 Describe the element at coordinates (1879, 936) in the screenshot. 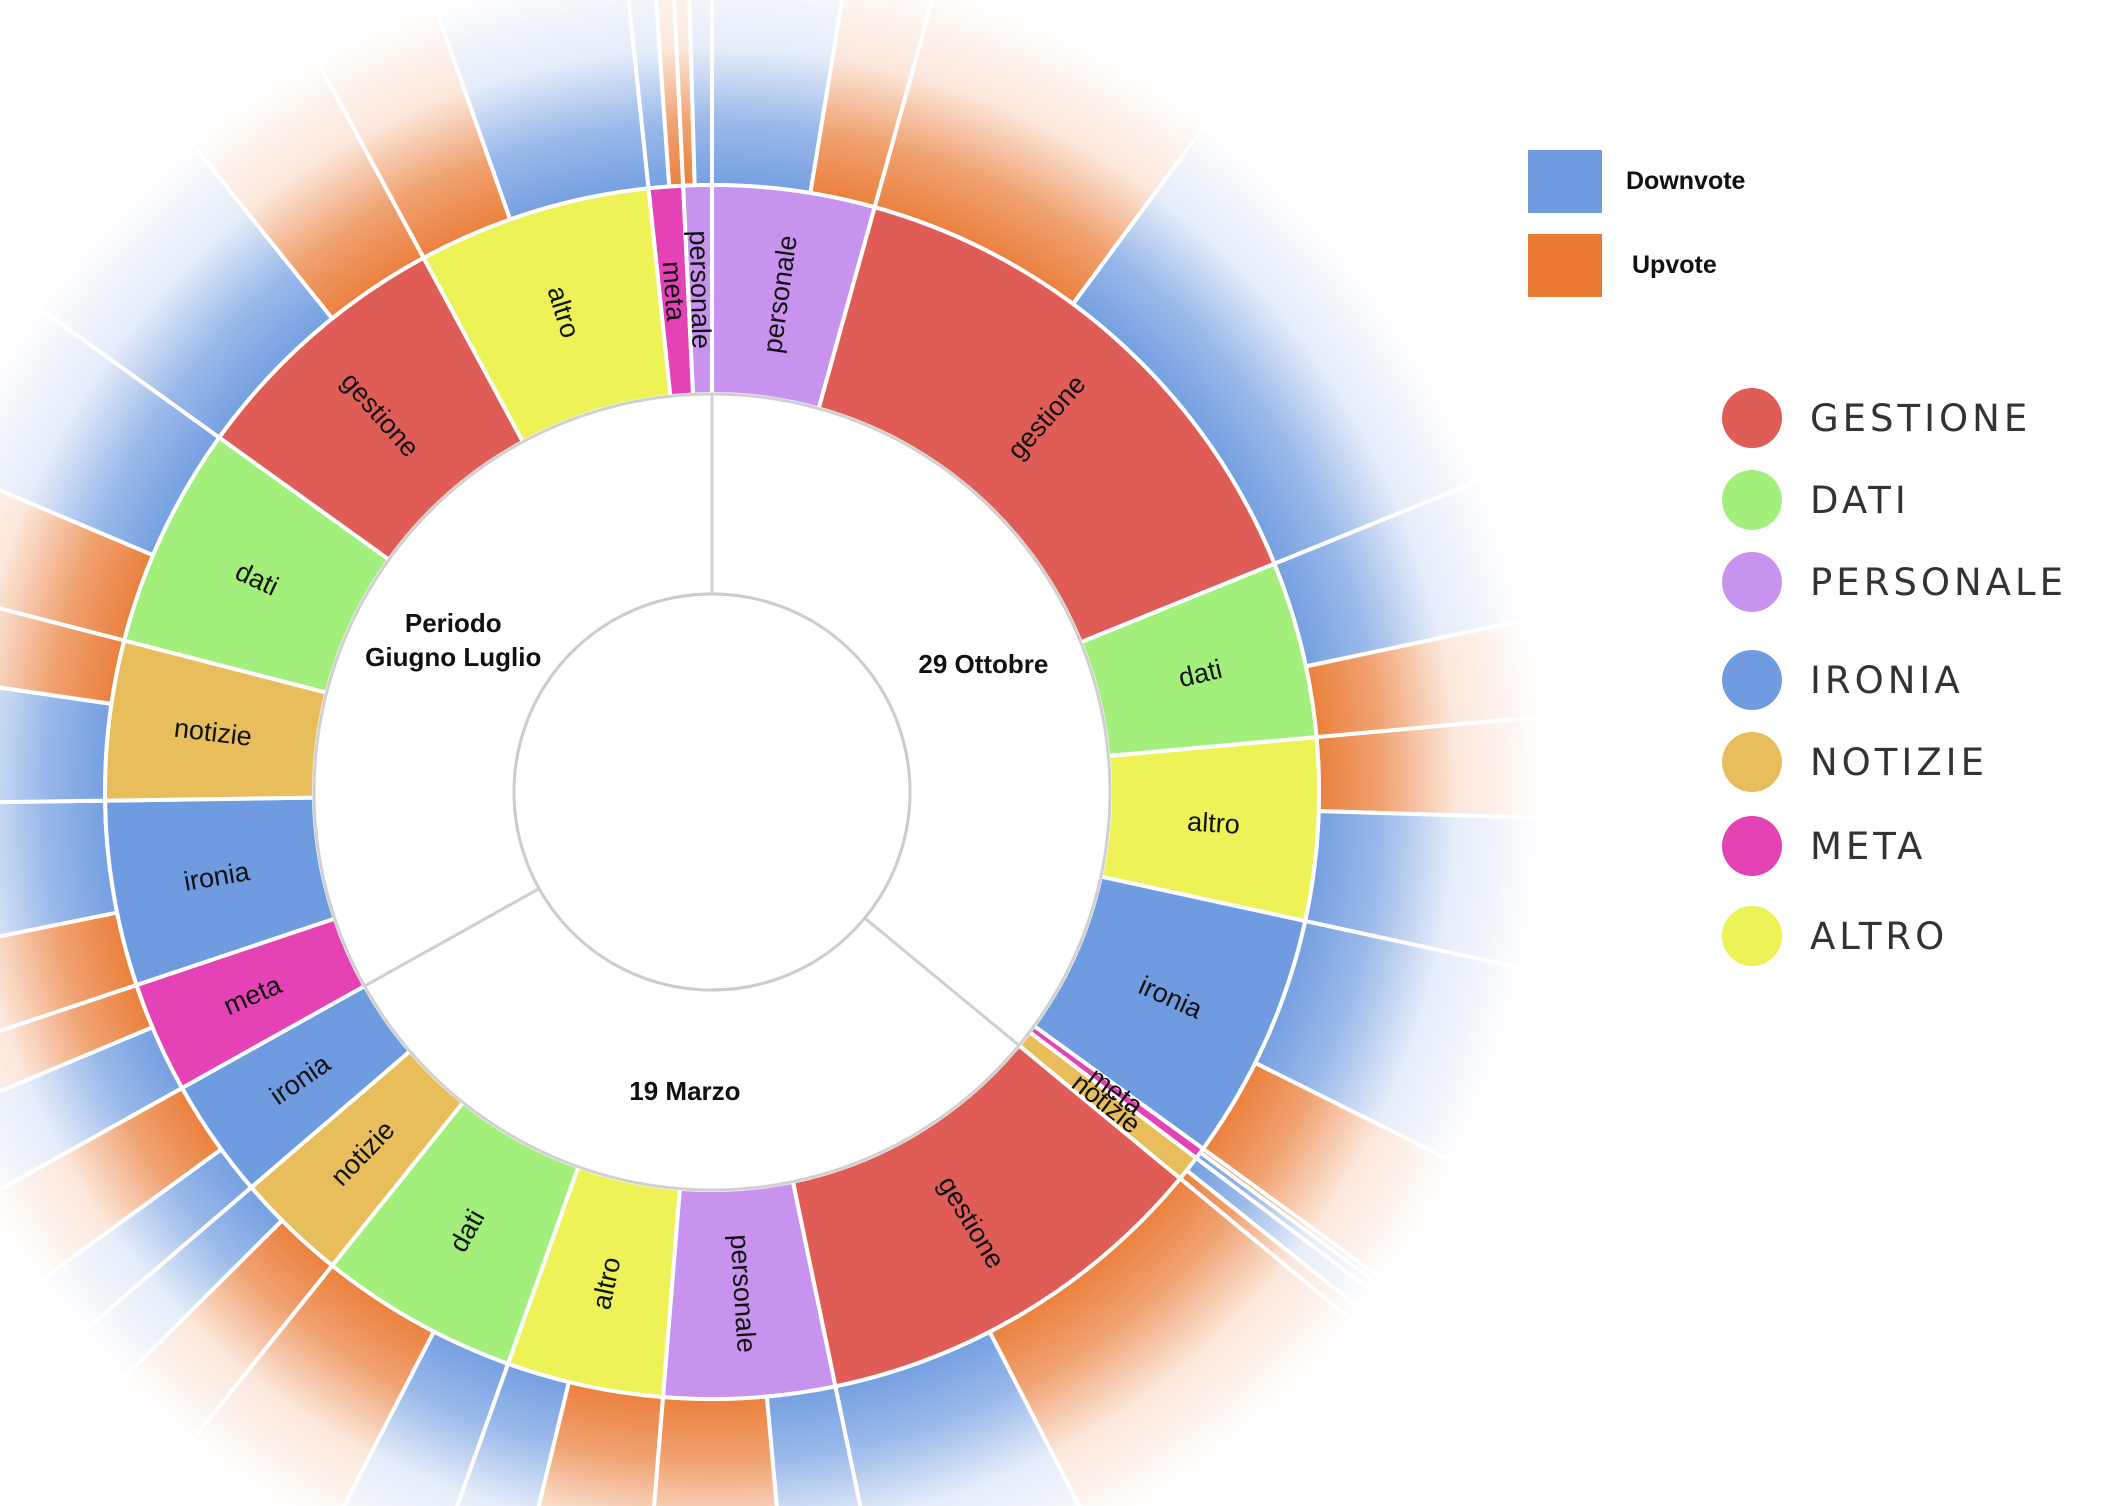

I see `legend-label: ALTRO` at that location.